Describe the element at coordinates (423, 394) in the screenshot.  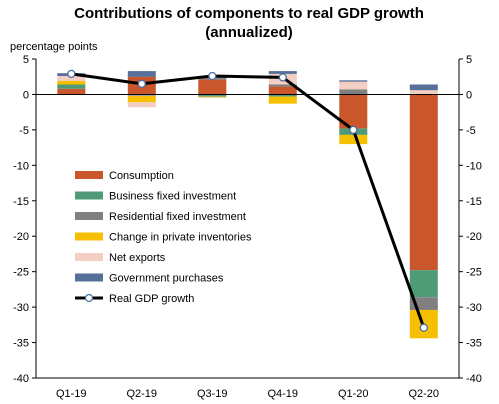
I see `x-tick-label: Q2-20` at that location.